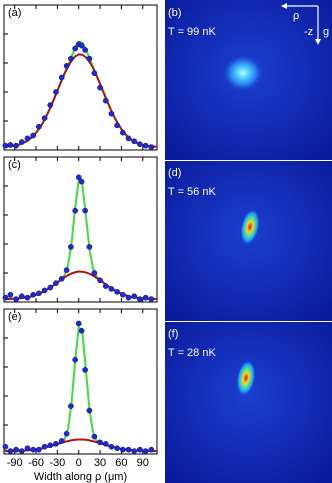 The image size is (332, 483). I want to click on panel-label: (c), so click(14, 165).